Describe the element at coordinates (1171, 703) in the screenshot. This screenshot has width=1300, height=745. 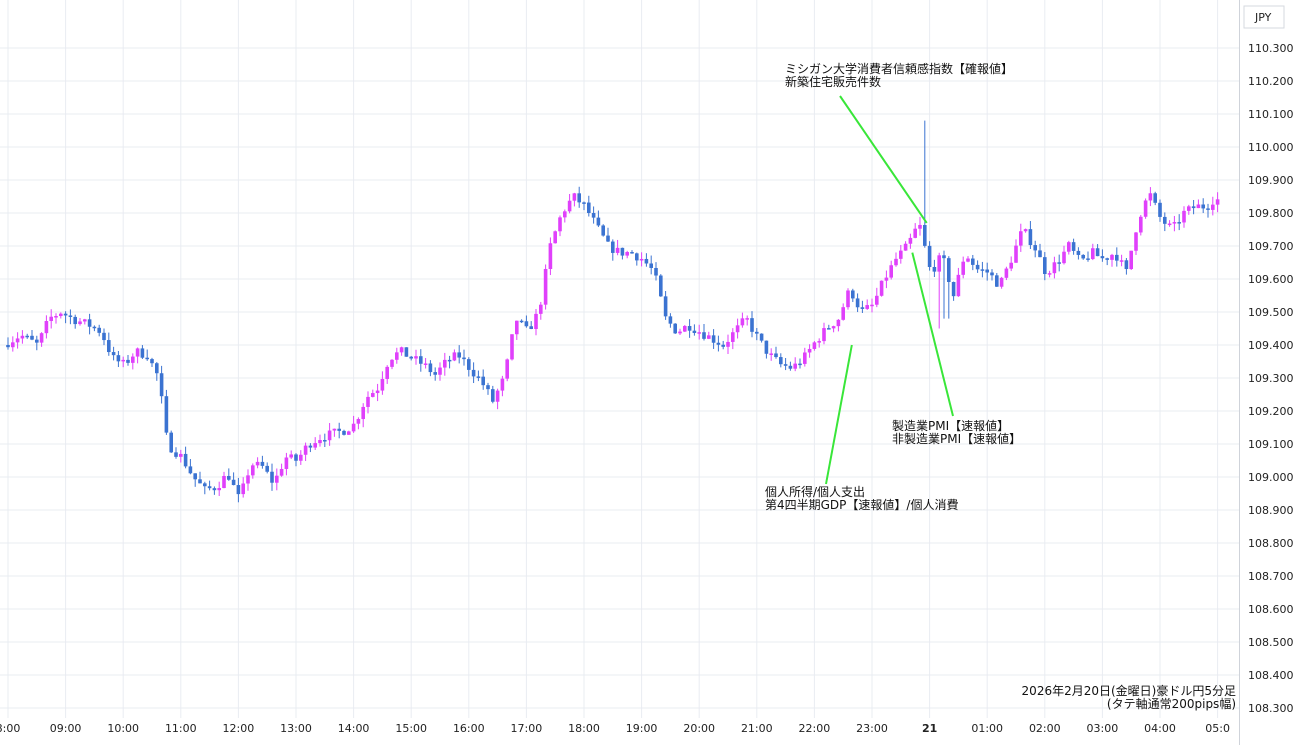
I see `chart-subtitle: (タテ軸通常200pips幅)` at that location.